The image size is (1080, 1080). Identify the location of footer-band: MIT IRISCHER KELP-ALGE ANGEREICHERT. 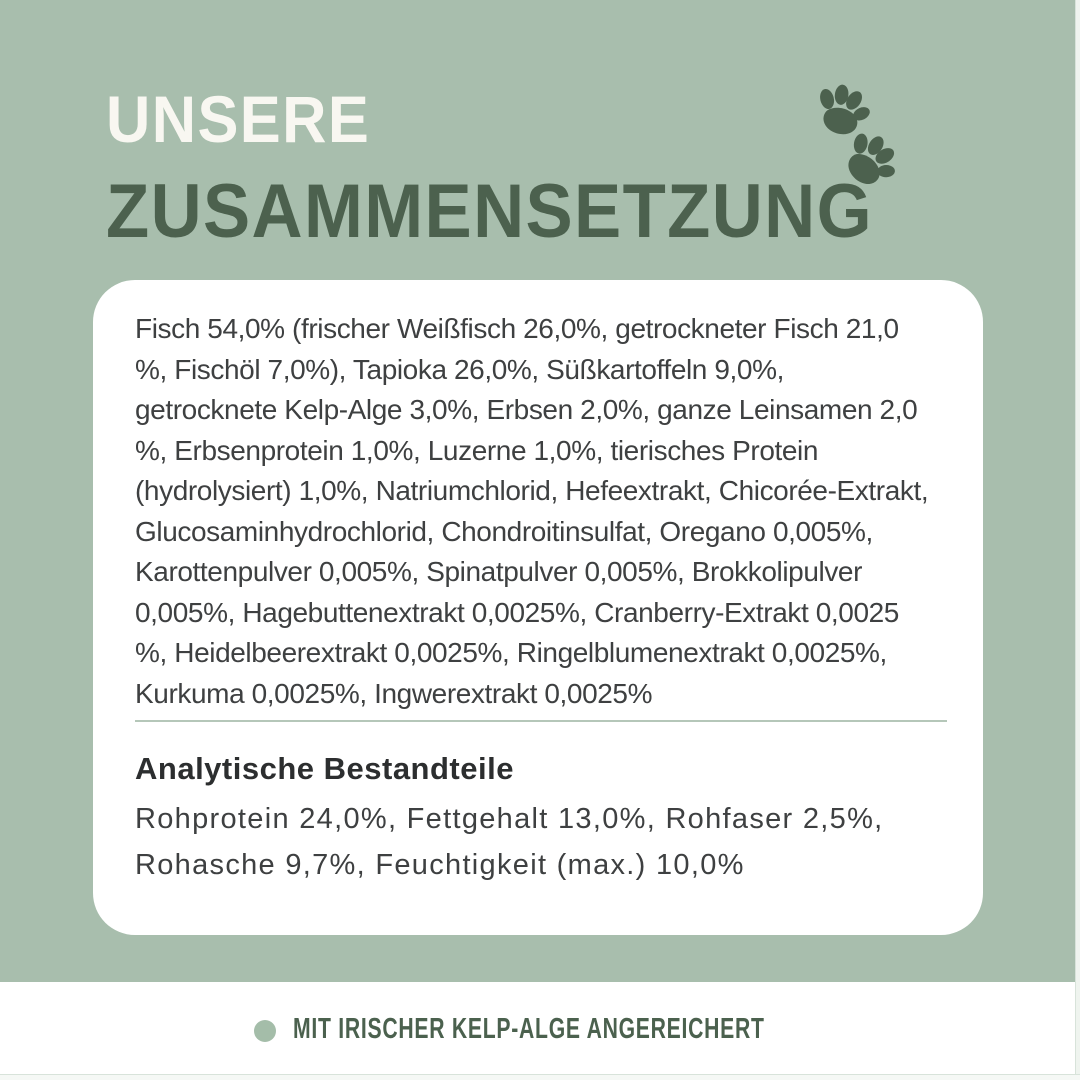
(540, 1031).